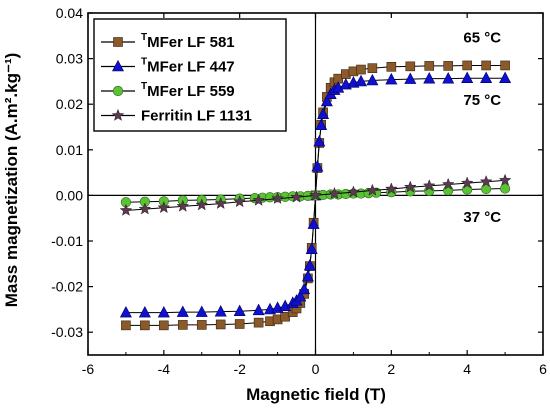  I want to click on y-tick-label: 0.01, so click(69, 150).